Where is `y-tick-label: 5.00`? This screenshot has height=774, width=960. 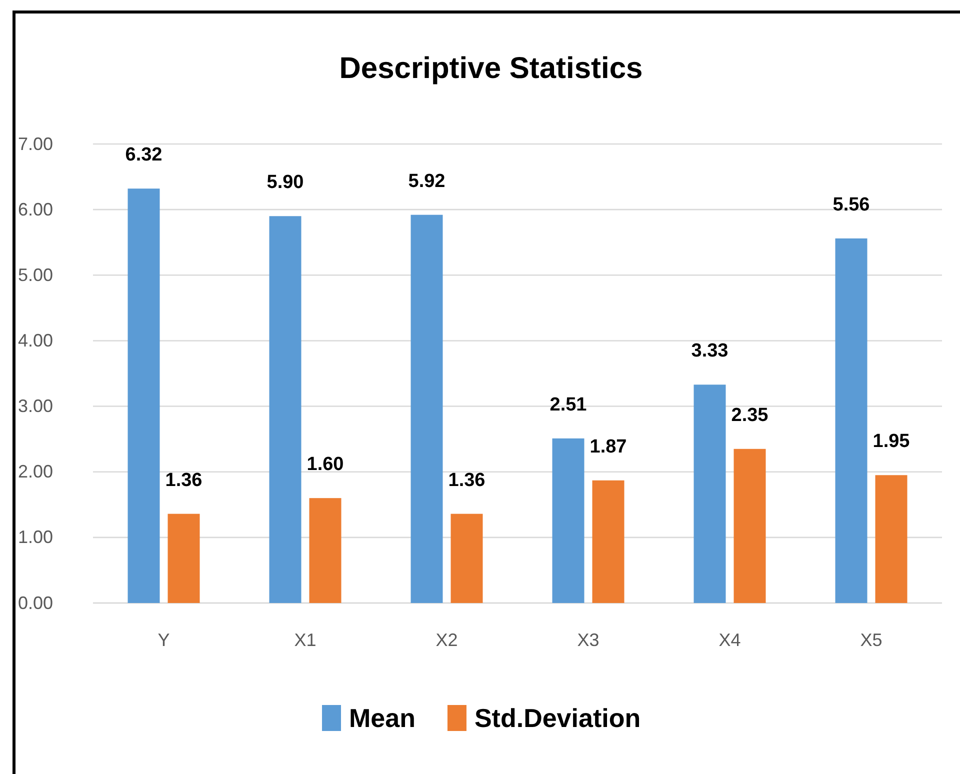 y-tick-label: 5.00 is located at coordinates (36, 274).